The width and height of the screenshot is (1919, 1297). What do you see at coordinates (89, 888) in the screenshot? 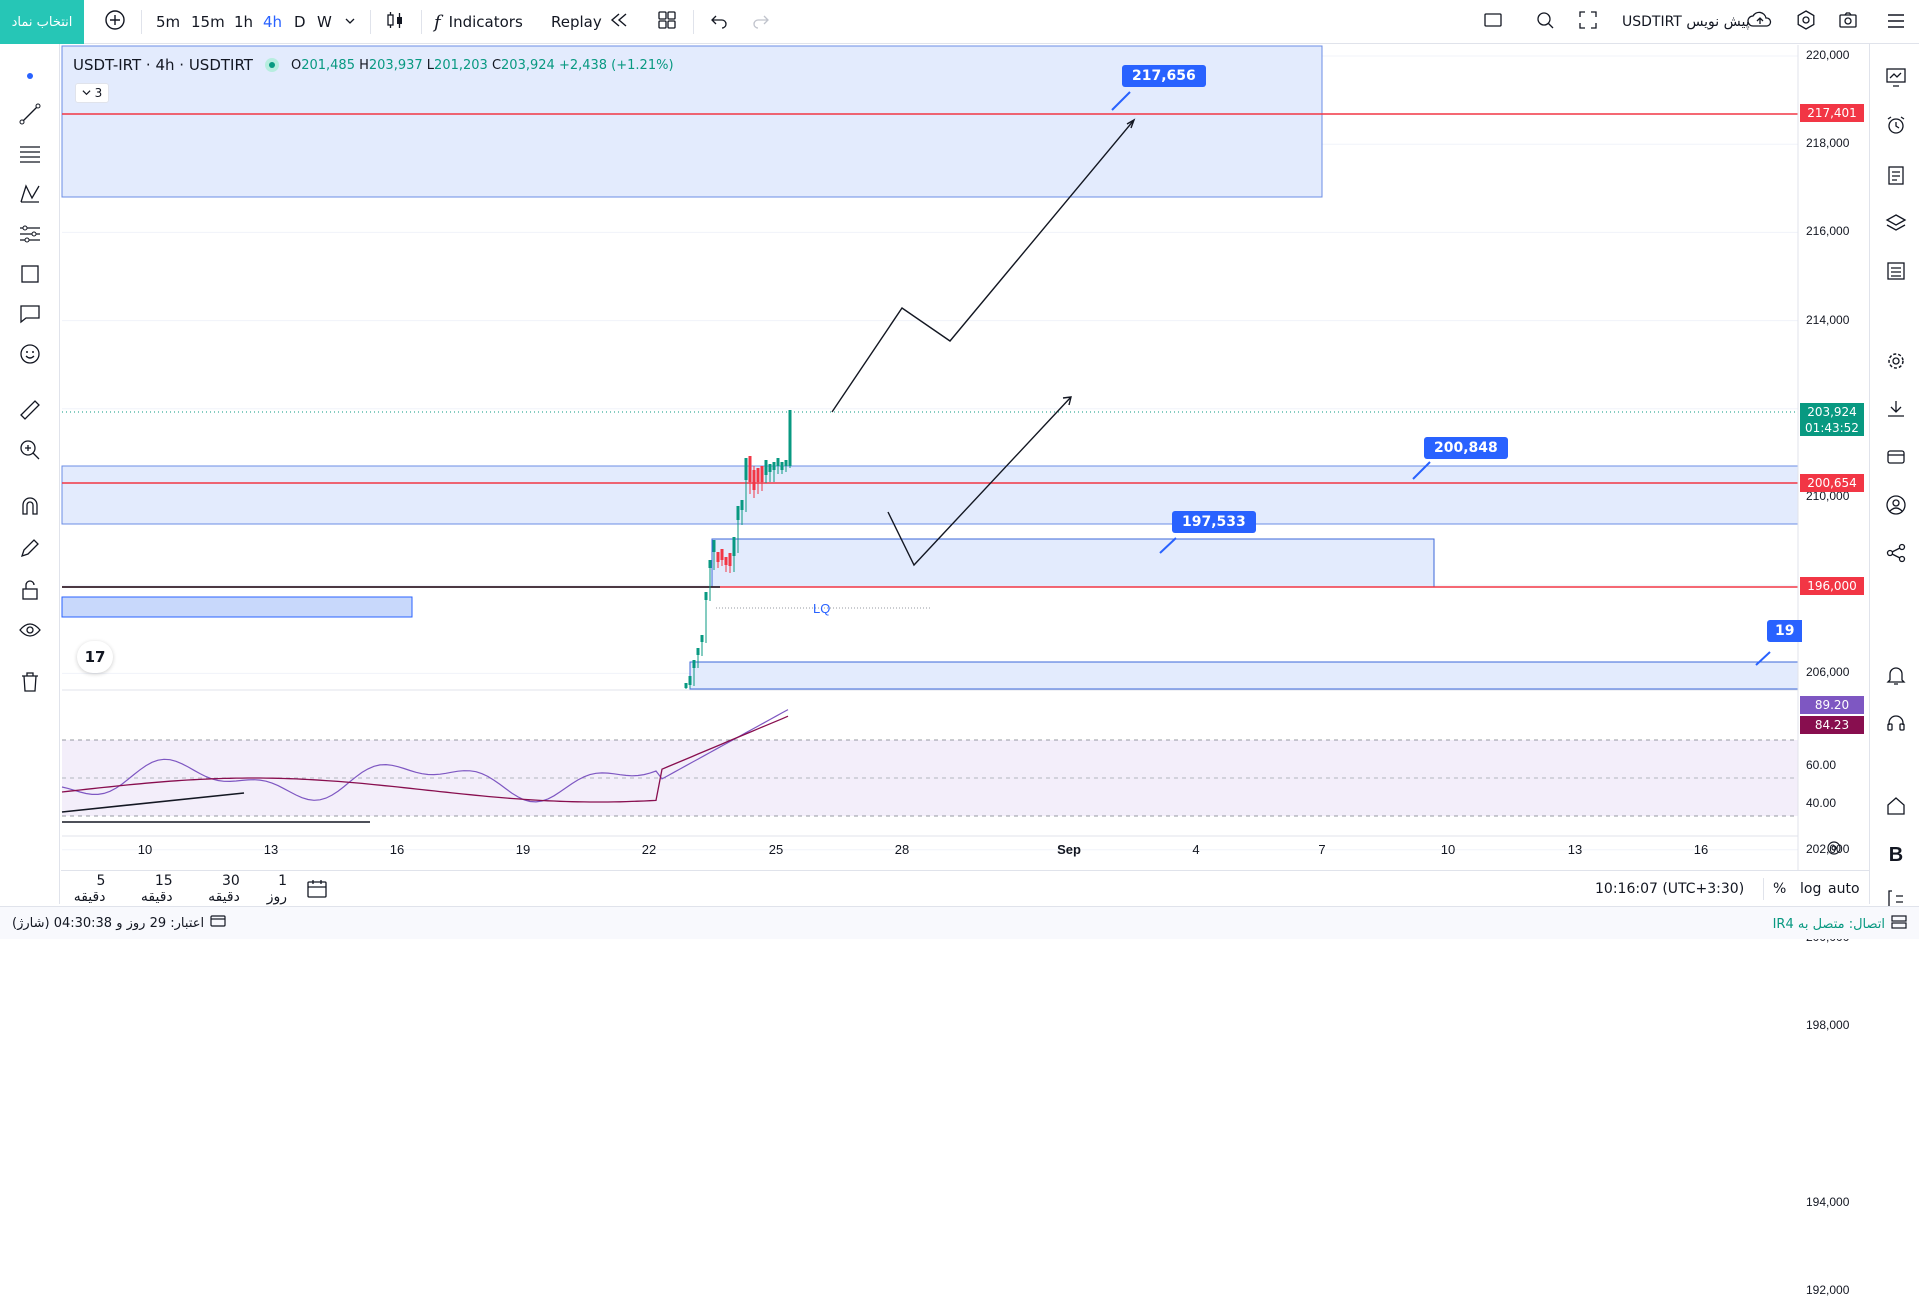
I see `range-5m: 5 دقیقه` at bounding box center [89, 888].